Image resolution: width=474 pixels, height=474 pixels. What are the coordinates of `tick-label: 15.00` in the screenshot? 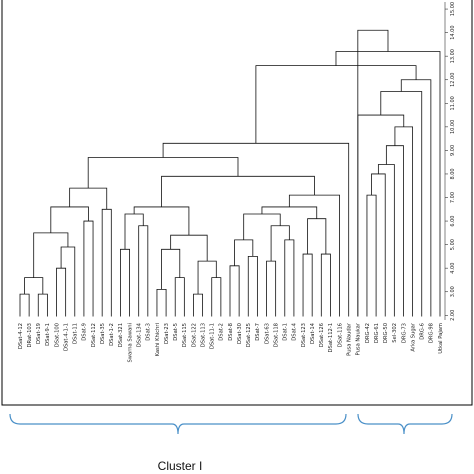 It's located at (453, 9).